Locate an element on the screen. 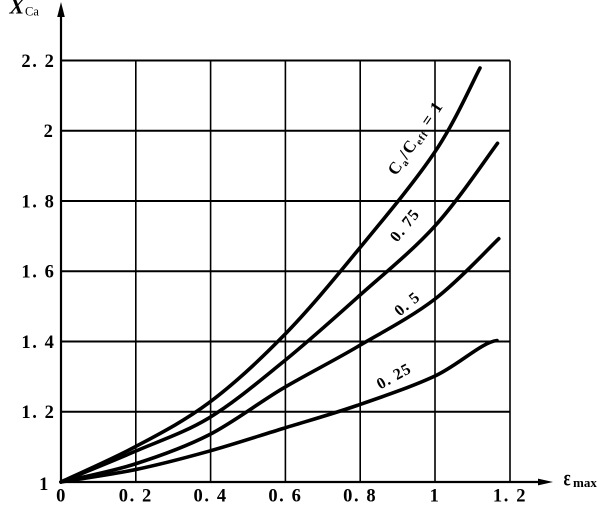 The width and height of the screenshot is (600, 516). svg-text: X is located at coordinates (17, 9).